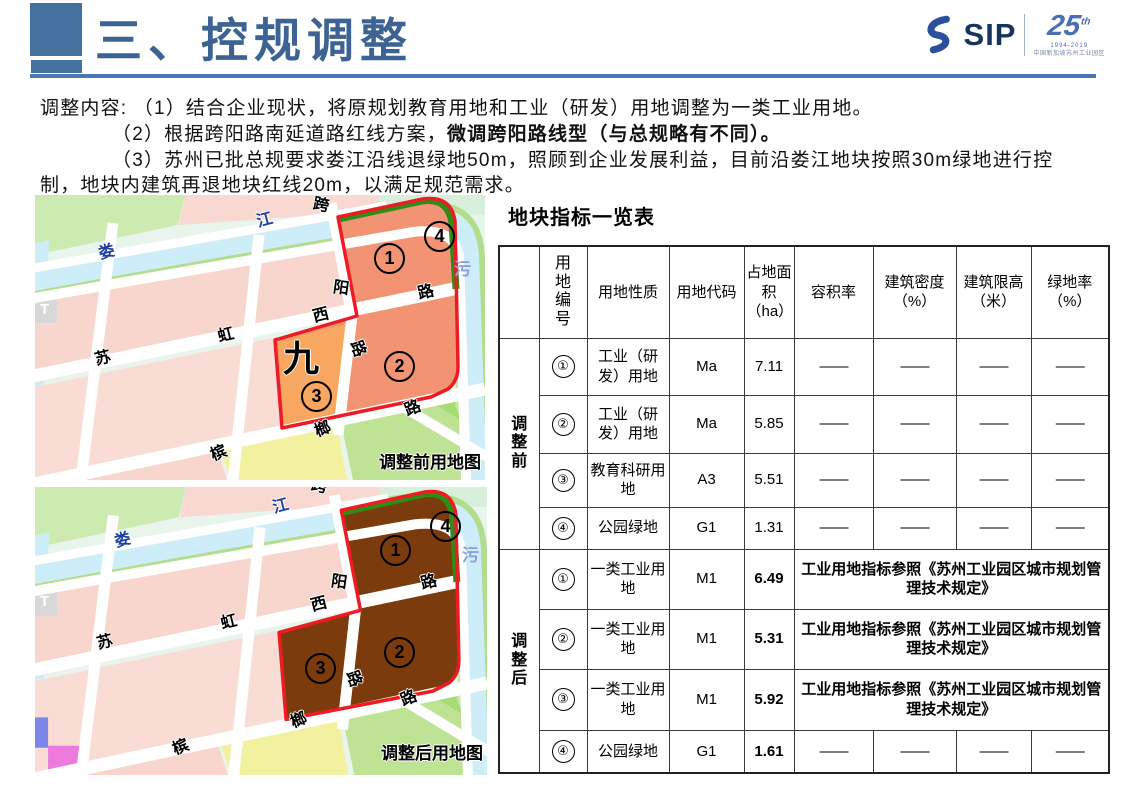  Describe the element at coordinates (56, 66) in the screenshot. I see `title-accent-bar` at that location.